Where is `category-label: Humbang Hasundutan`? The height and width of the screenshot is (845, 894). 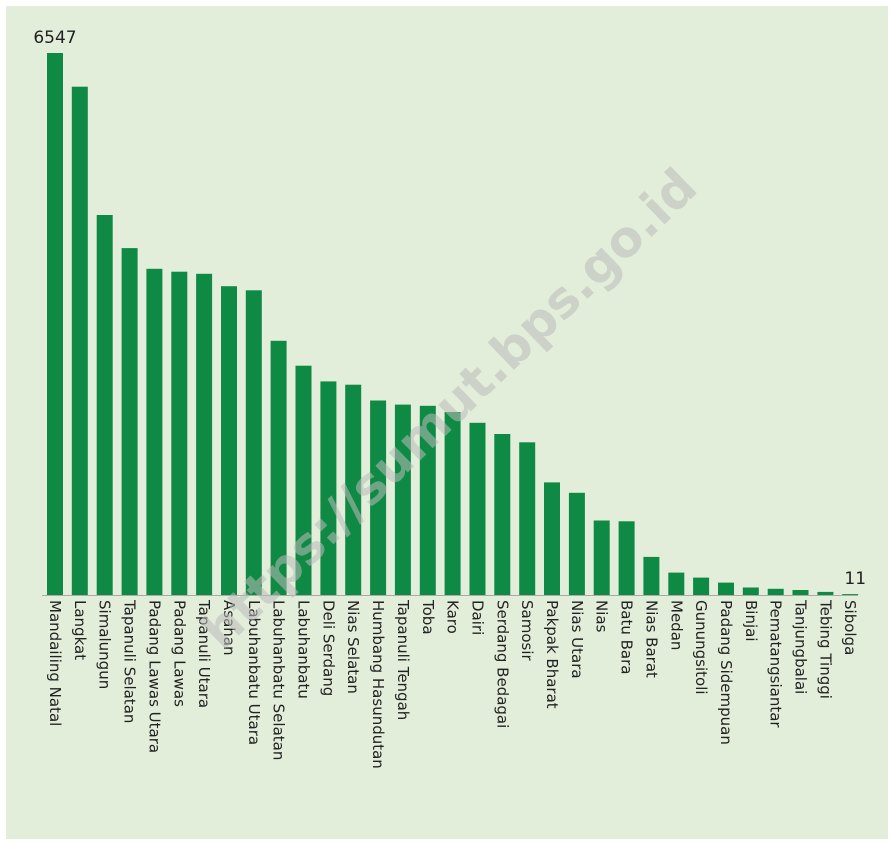 category-label: Humbang Hasundutan is located at coordinates (378, 684).